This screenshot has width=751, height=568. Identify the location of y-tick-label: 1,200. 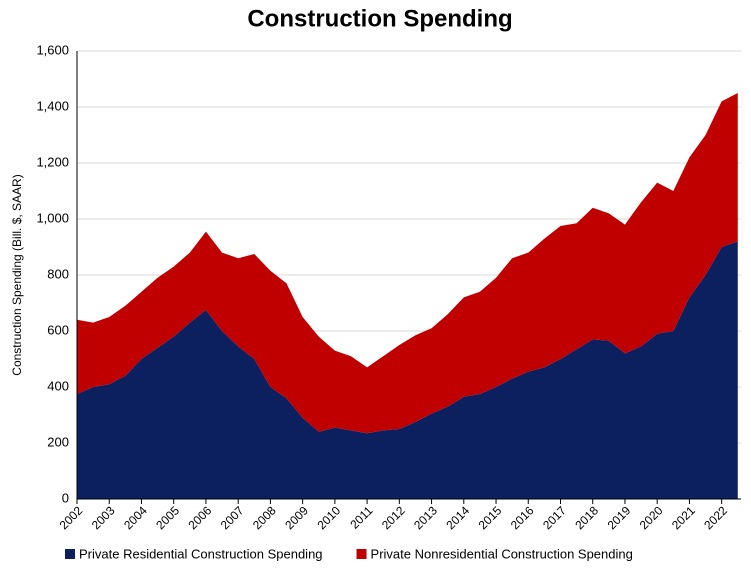
(52, 161).